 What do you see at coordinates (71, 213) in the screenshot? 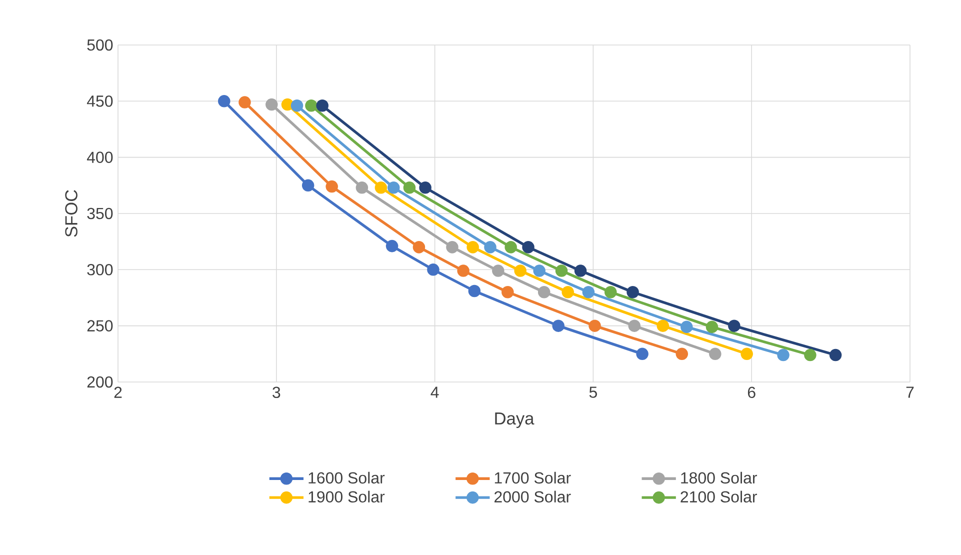
I see `y-axis-title: SFOC` at bounding box center [71, 213].